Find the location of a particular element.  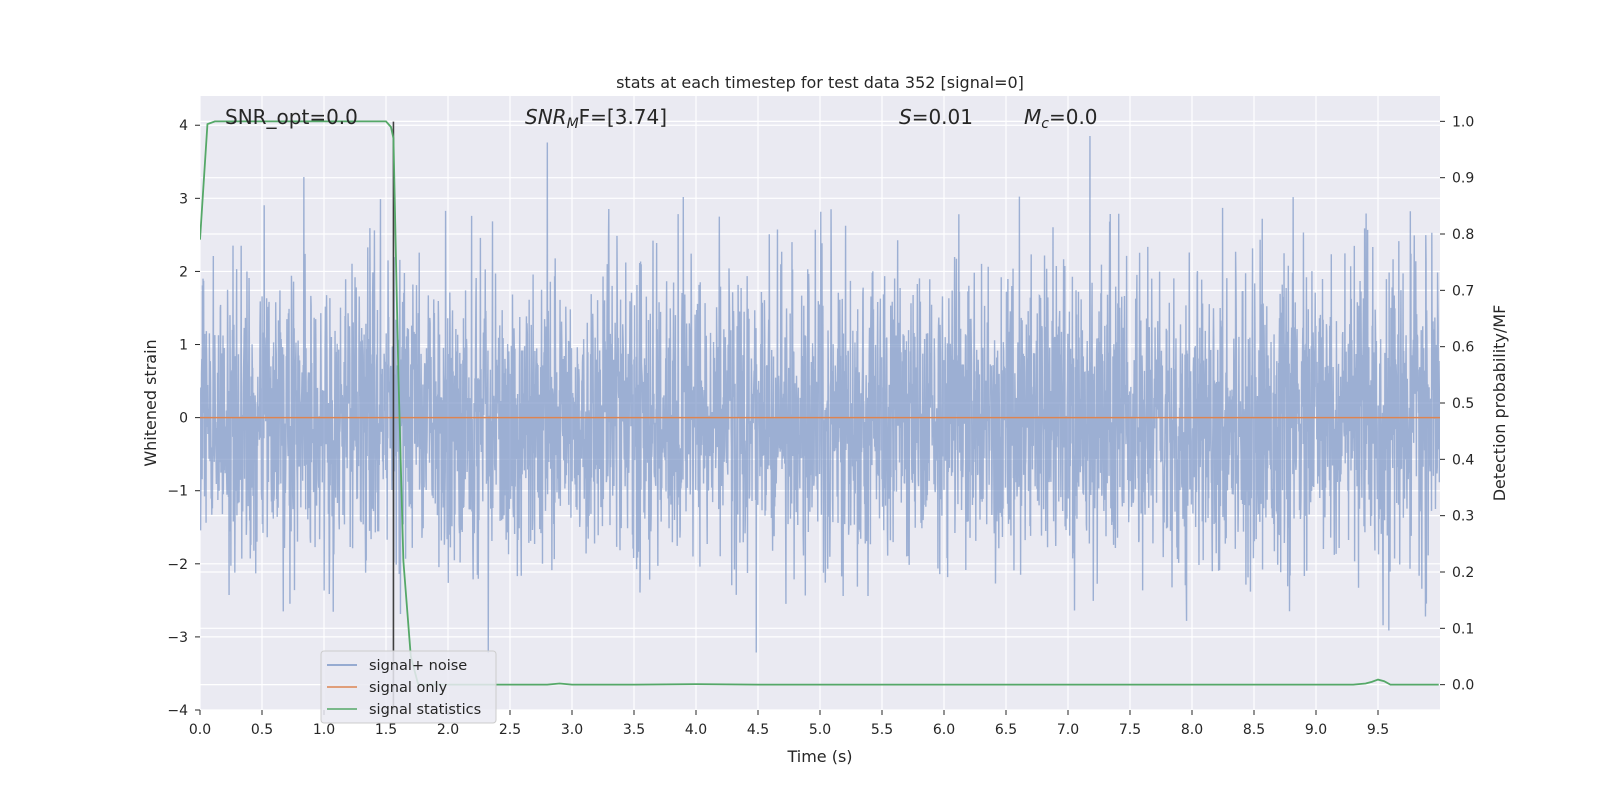

x-tick-label: 3.5 is located at coordinates (634, 730).